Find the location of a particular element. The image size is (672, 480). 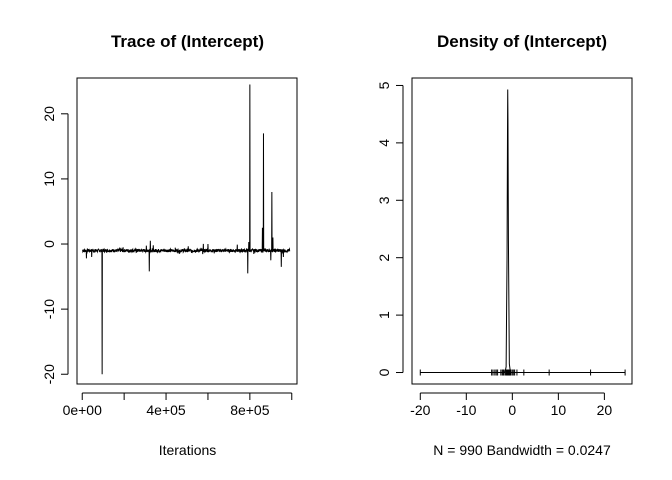

trace-y-axis: -20 -10 0 10 20 is located at coordinates (55, 245).